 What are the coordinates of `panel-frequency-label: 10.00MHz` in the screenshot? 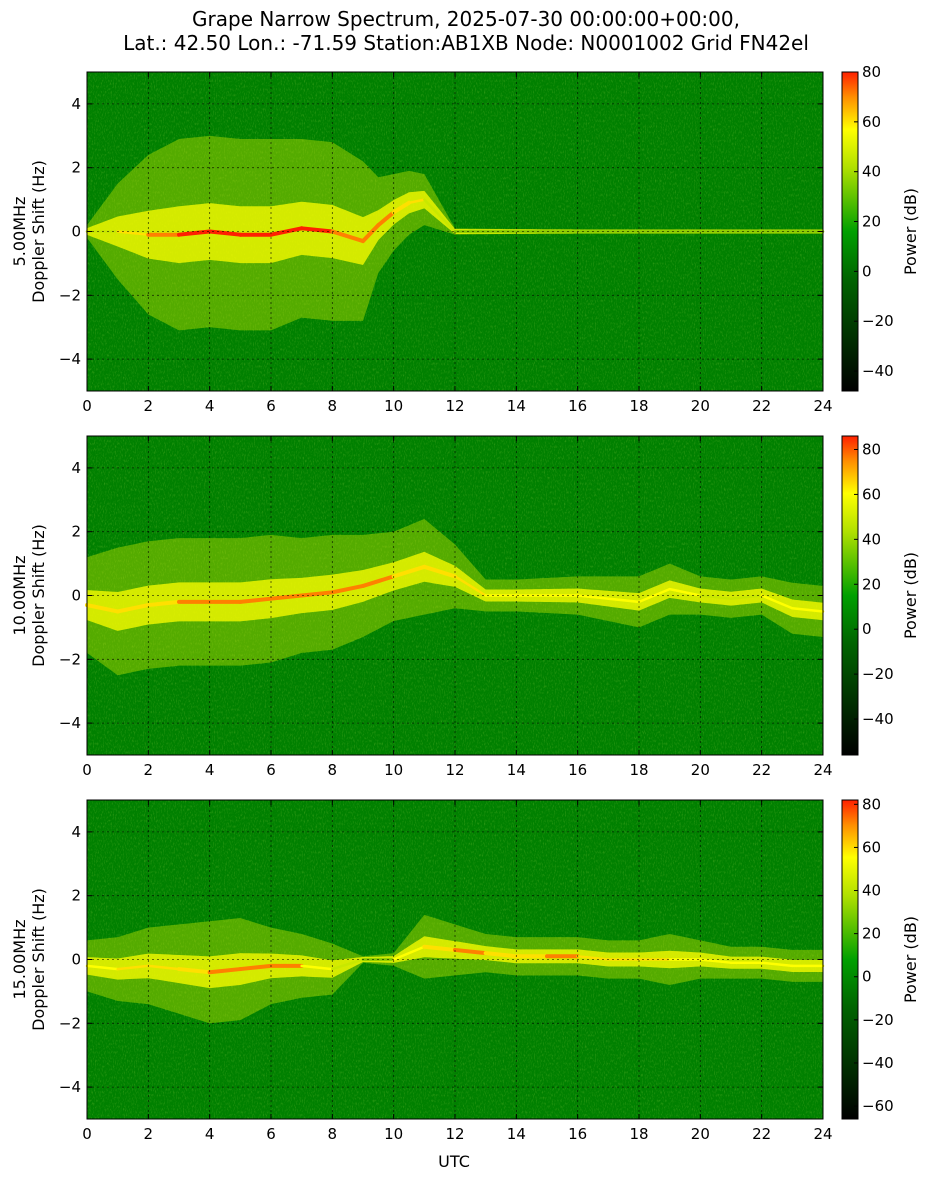 It's located at (19, 595).